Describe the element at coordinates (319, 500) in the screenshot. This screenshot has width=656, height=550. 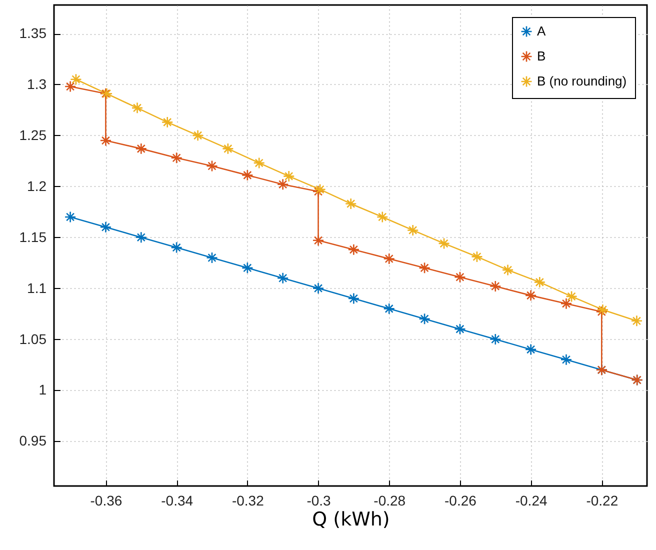
I see `x-tick-label: -0.3` at that location.